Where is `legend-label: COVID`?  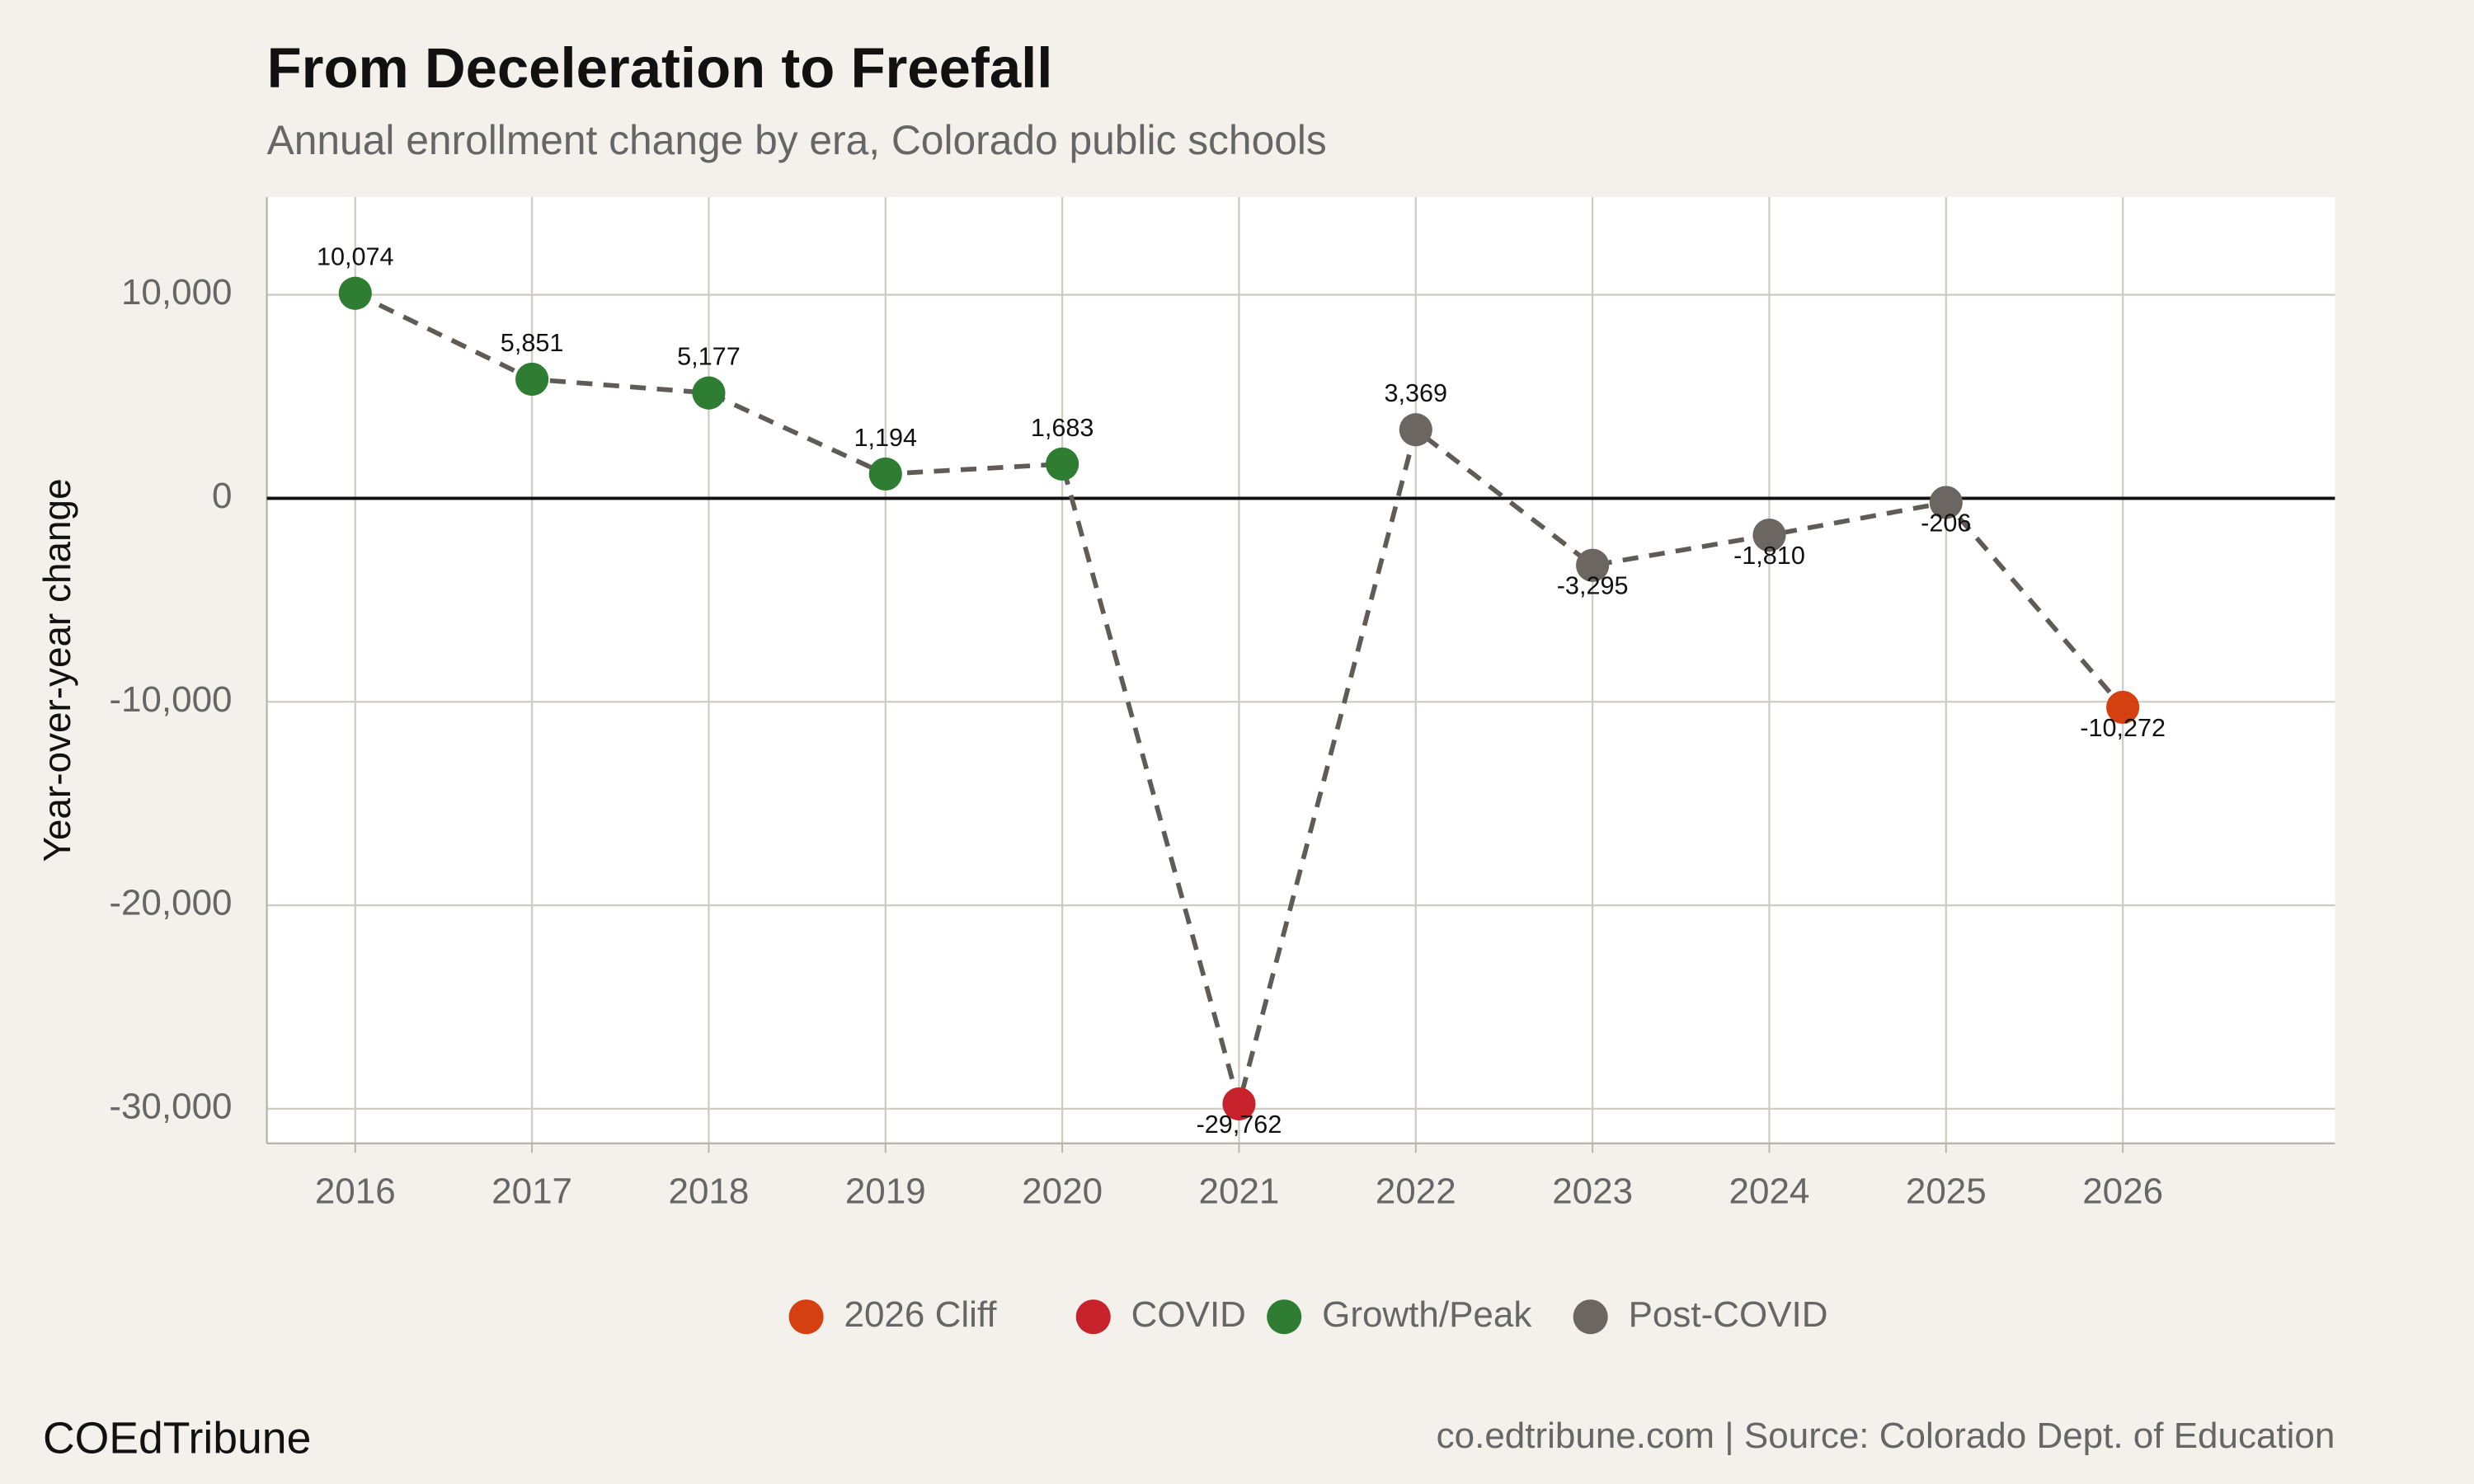 legend-label: COVID is located at coordinates (1188, 1314).